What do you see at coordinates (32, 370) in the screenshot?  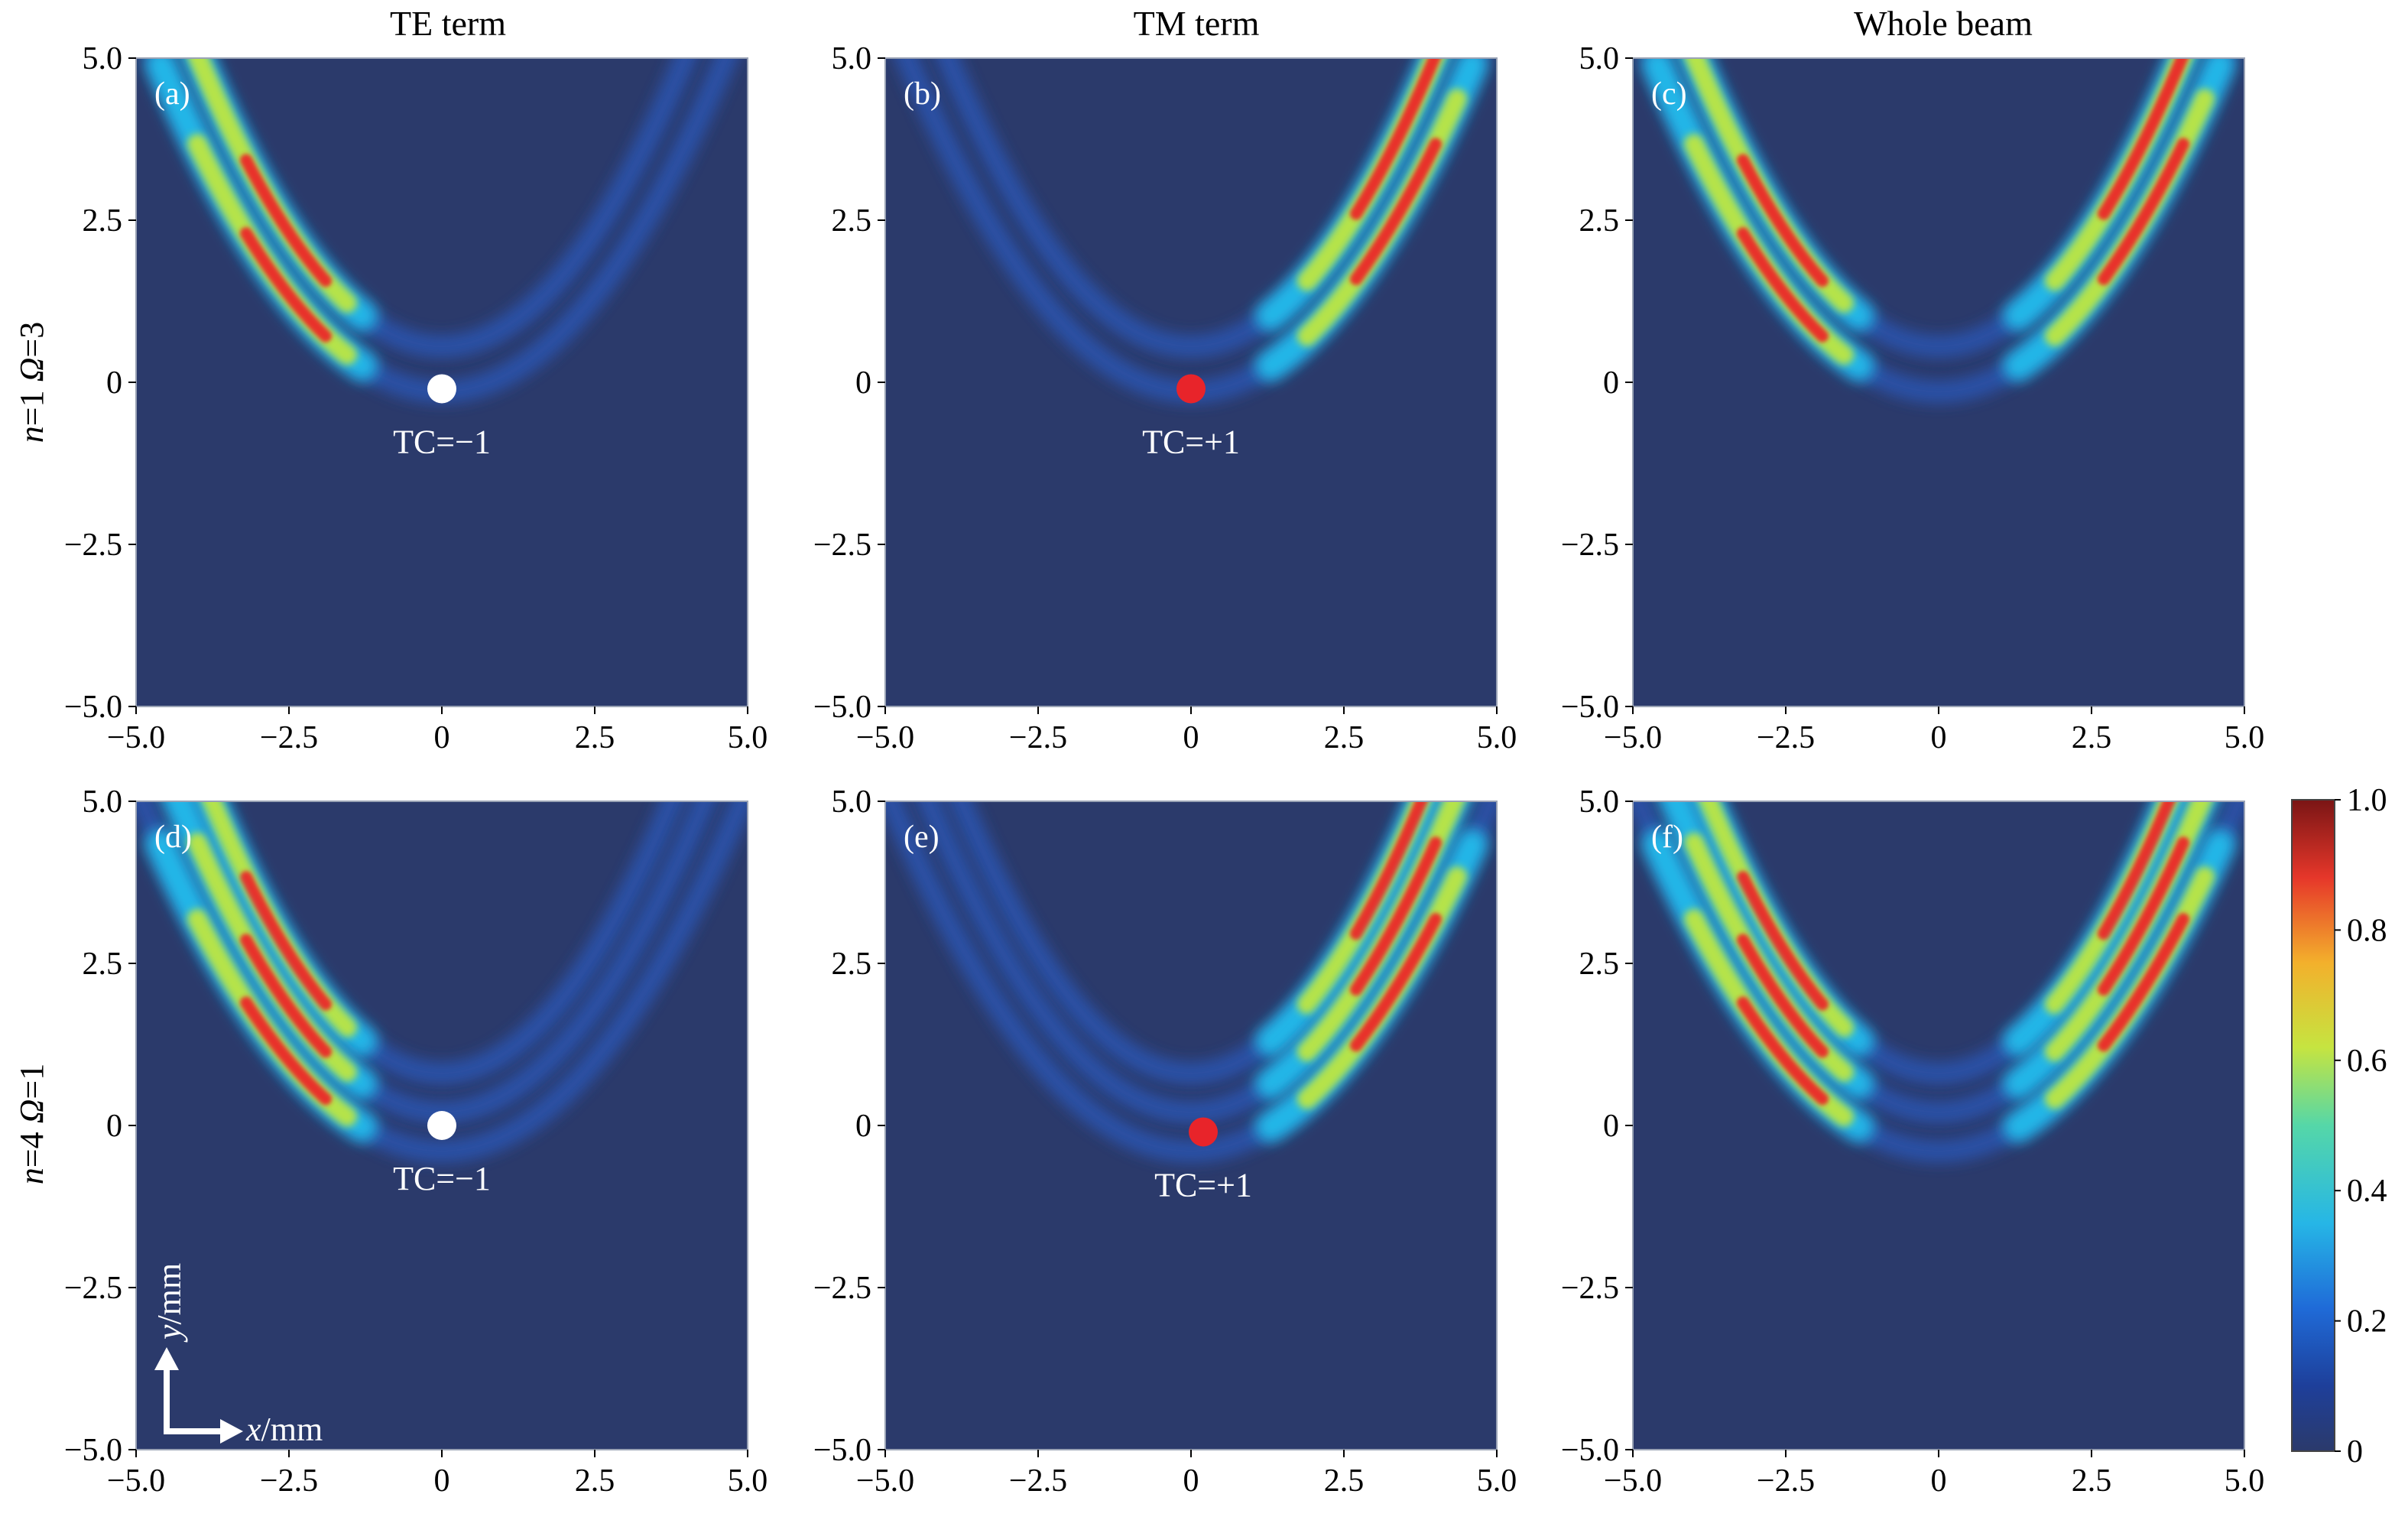 I see `row-label-1-omega: Ω` at bounding box center [32, 370].